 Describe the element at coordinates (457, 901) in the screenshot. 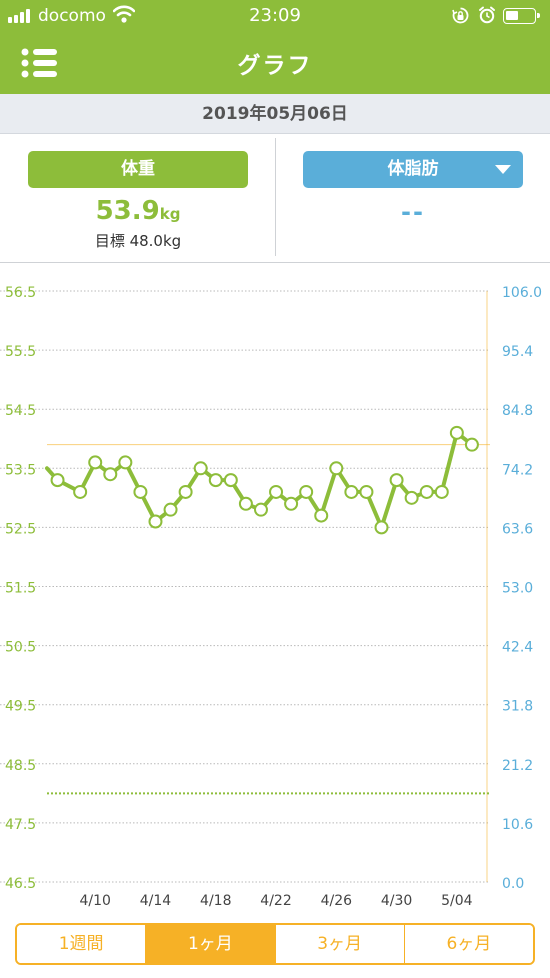

I see `x-tick-label: 5/04` at that location.